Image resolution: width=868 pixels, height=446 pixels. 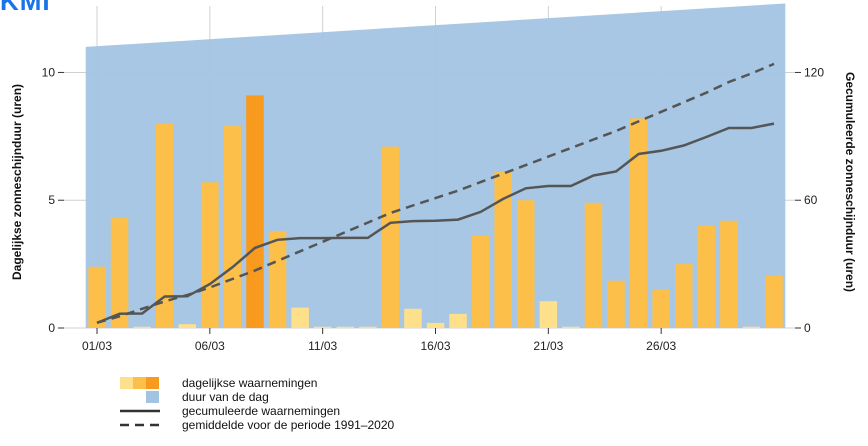 I want to click on x-tick-label: 21/03, so click(x=548, y=346).